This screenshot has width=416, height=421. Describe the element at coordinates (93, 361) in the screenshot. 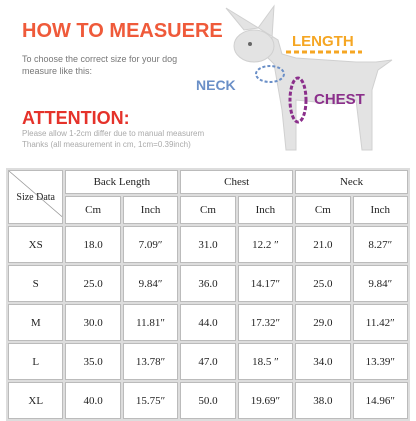

I see `value-cell: 35.0` at that location.